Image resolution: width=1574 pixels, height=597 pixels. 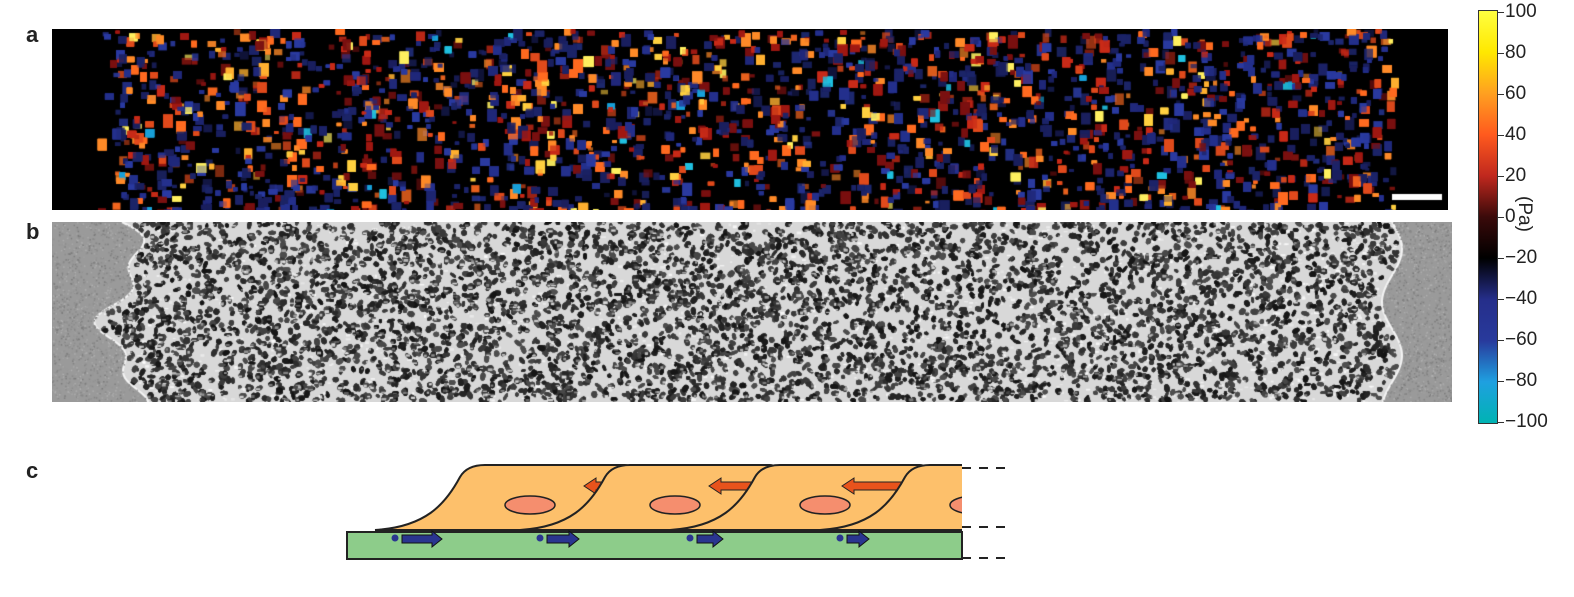 I want to click on substrate, so click(x=654, y=545).